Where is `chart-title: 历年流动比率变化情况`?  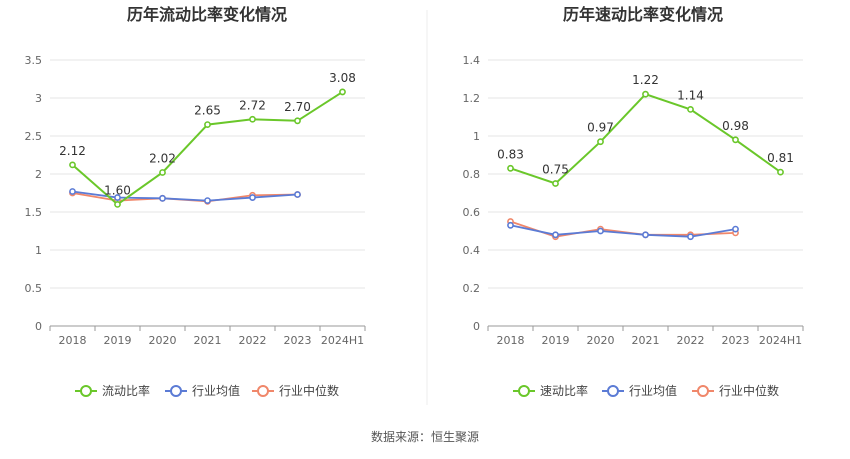
chart-title: 历年流动比率变化情况 is located at coordinates (207, 14).